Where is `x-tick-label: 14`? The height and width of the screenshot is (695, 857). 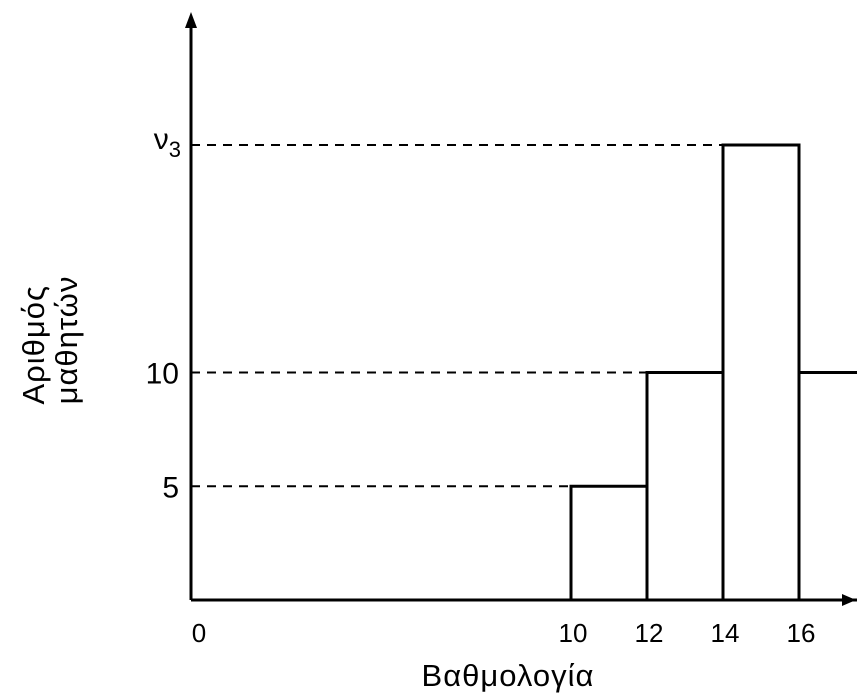
x-tick-label: 14 is located at coordinates (725, 633).